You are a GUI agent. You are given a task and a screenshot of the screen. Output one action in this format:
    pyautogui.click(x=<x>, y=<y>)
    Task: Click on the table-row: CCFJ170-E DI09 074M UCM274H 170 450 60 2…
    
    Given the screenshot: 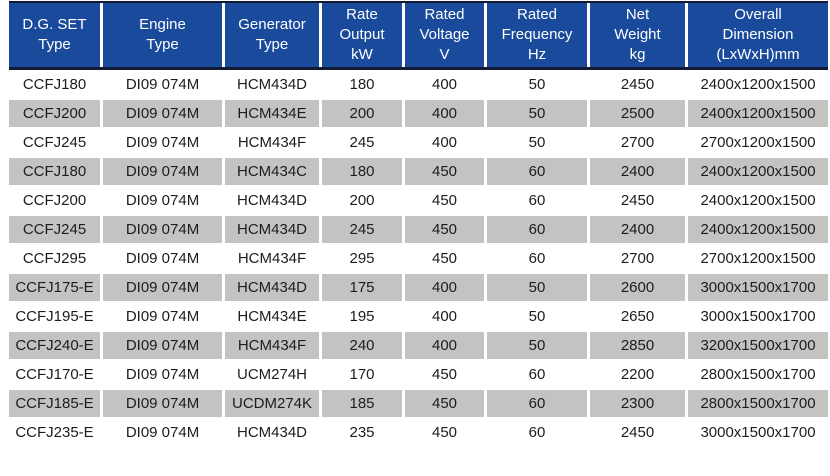 What is the action you would take?
    pyautogui.click(x=418, y=374)
    